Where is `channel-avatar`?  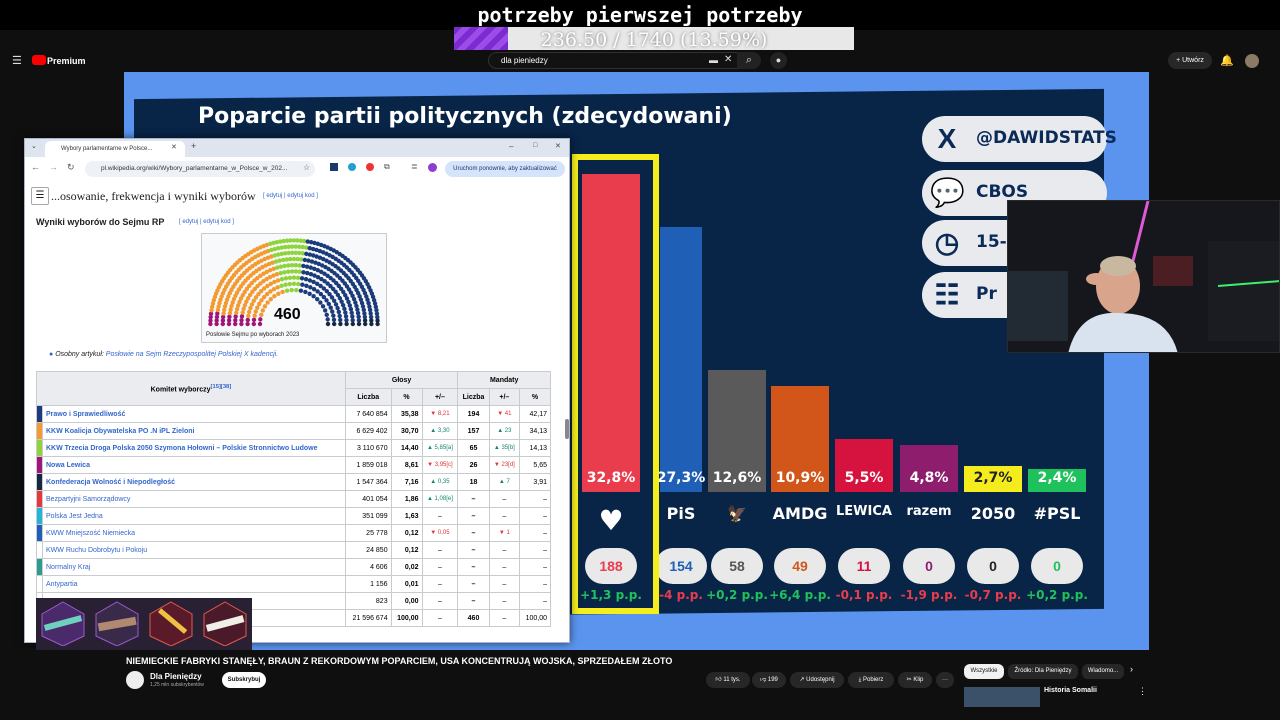
channel-avatar is located at coordinates (135, 680).